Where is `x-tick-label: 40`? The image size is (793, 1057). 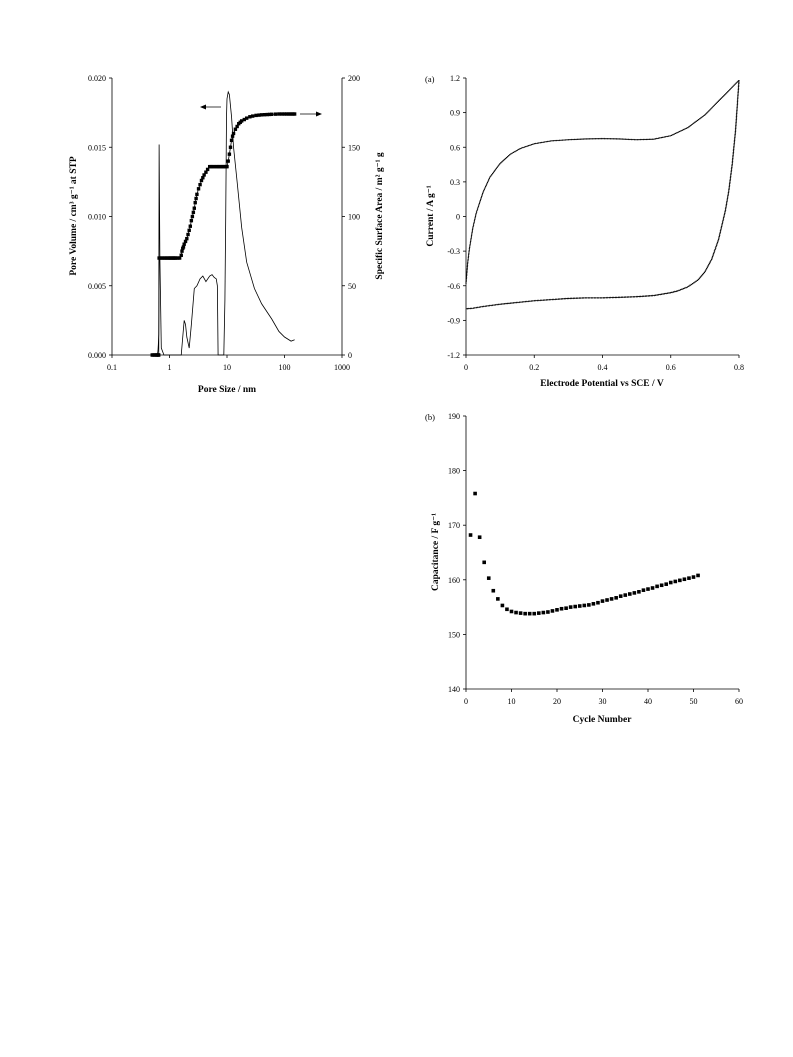 x-tick-label: 40 is located at coordinates (648, 701).